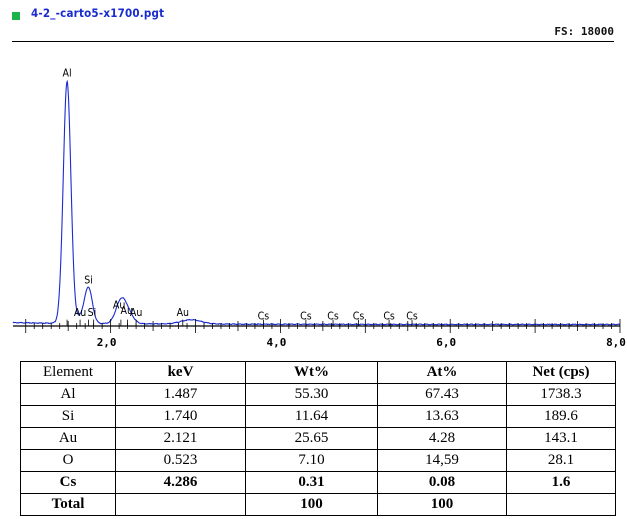 This screenshot has width=627, height=519. I want to click on table-cell: 25.65, so click(311, 438).